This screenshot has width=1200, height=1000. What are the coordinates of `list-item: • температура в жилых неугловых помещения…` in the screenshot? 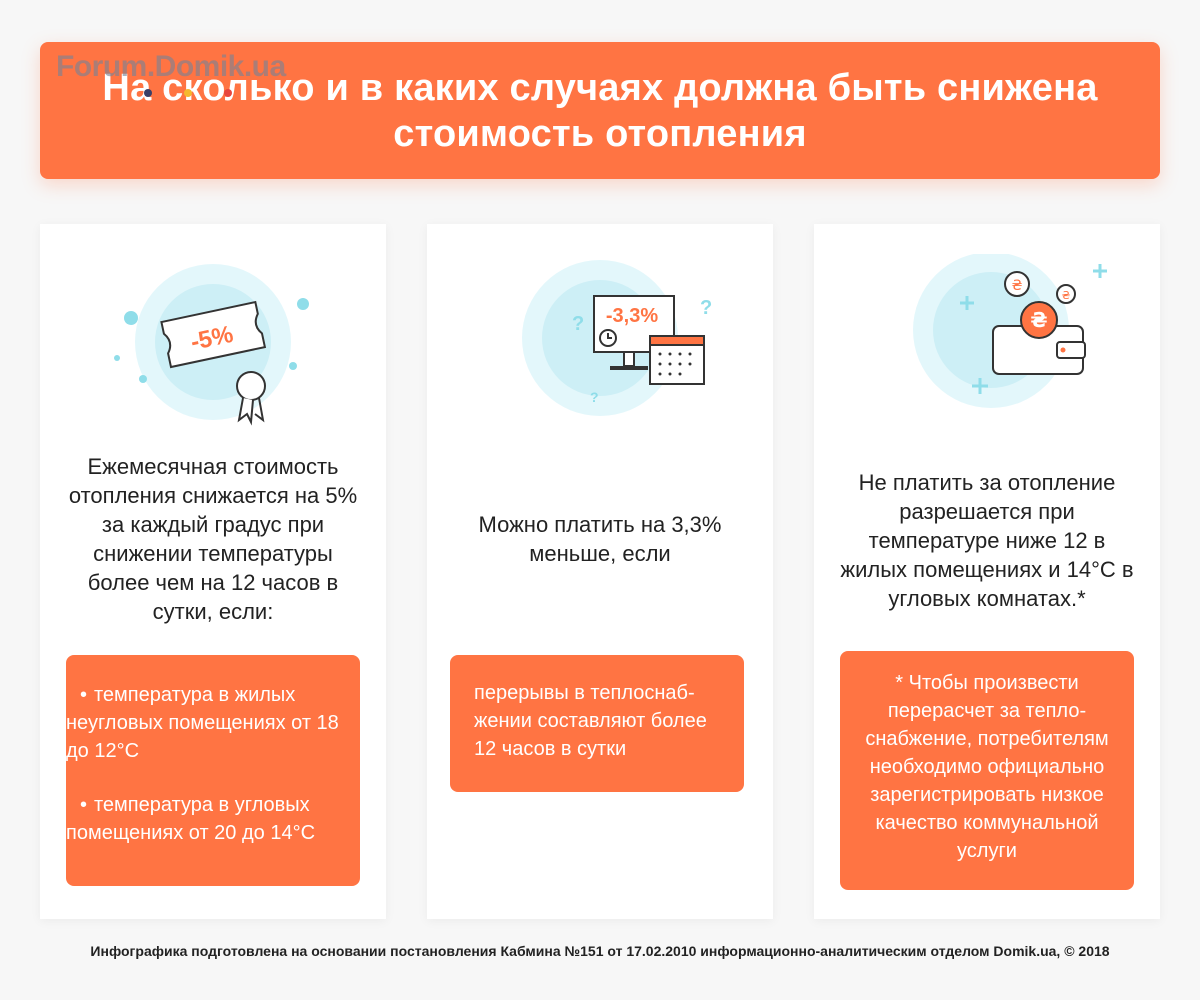 It's located at (202, 723).